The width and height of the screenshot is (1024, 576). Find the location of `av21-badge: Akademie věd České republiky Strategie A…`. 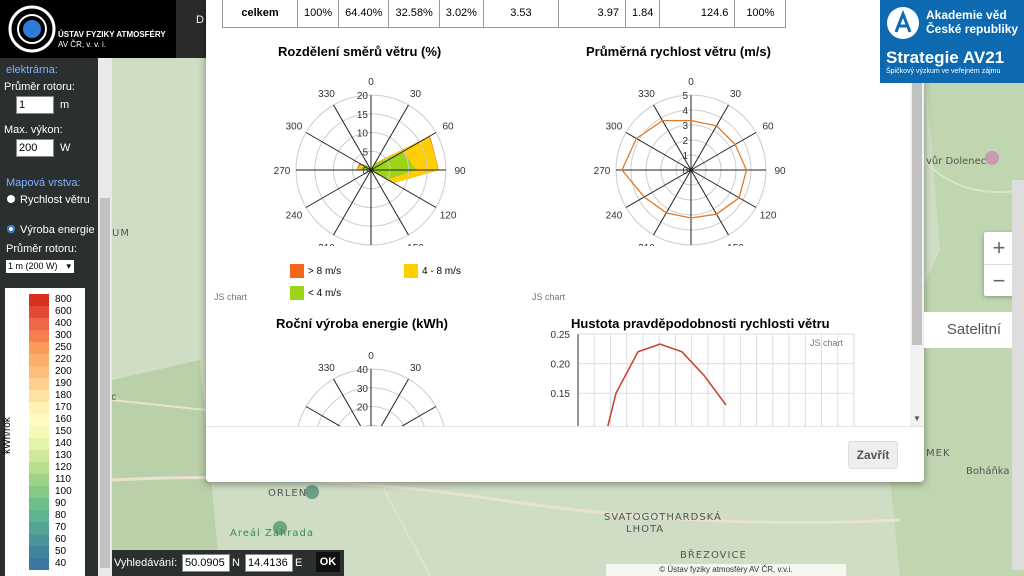

av21-badge: Akademie věd České republiky Strategie A… is located at coordinates (952, 41).